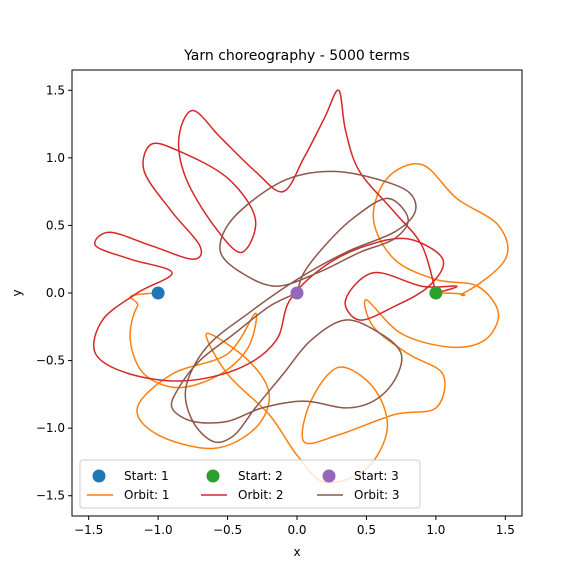  I want to click on x-tick-label: −1.5, so click(88, 530).